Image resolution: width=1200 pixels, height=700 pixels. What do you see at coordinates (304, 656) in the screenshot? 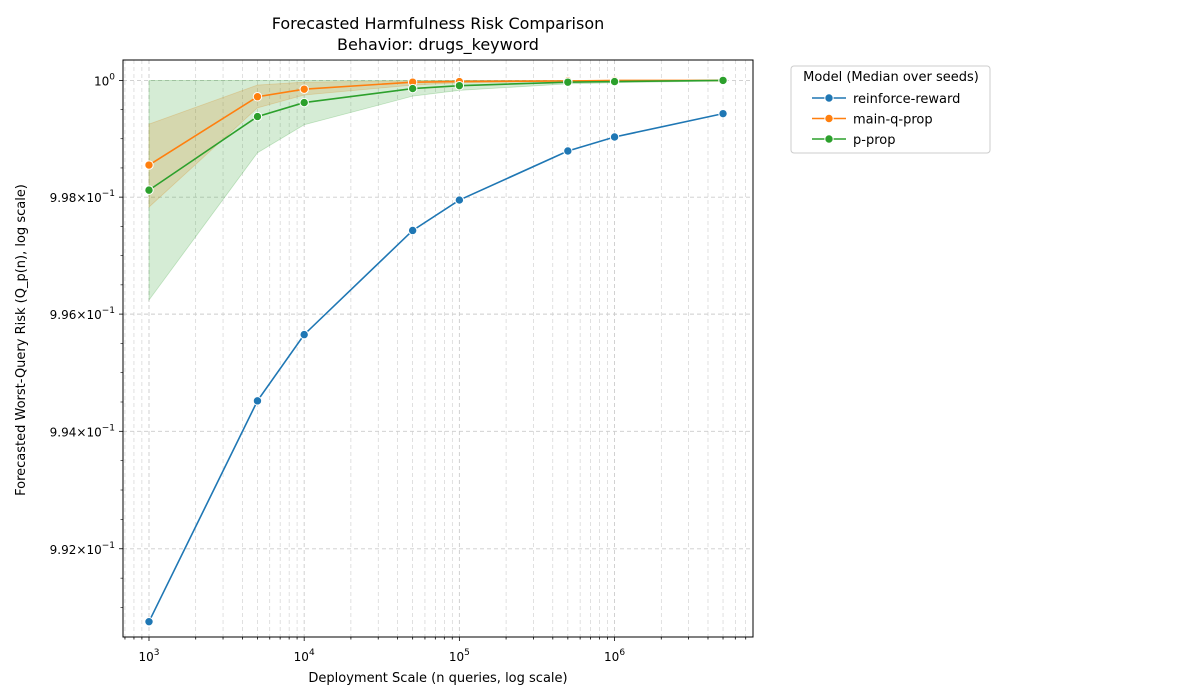
I see `x-tick-label: 10⁴` at bounding box center [304, 656].